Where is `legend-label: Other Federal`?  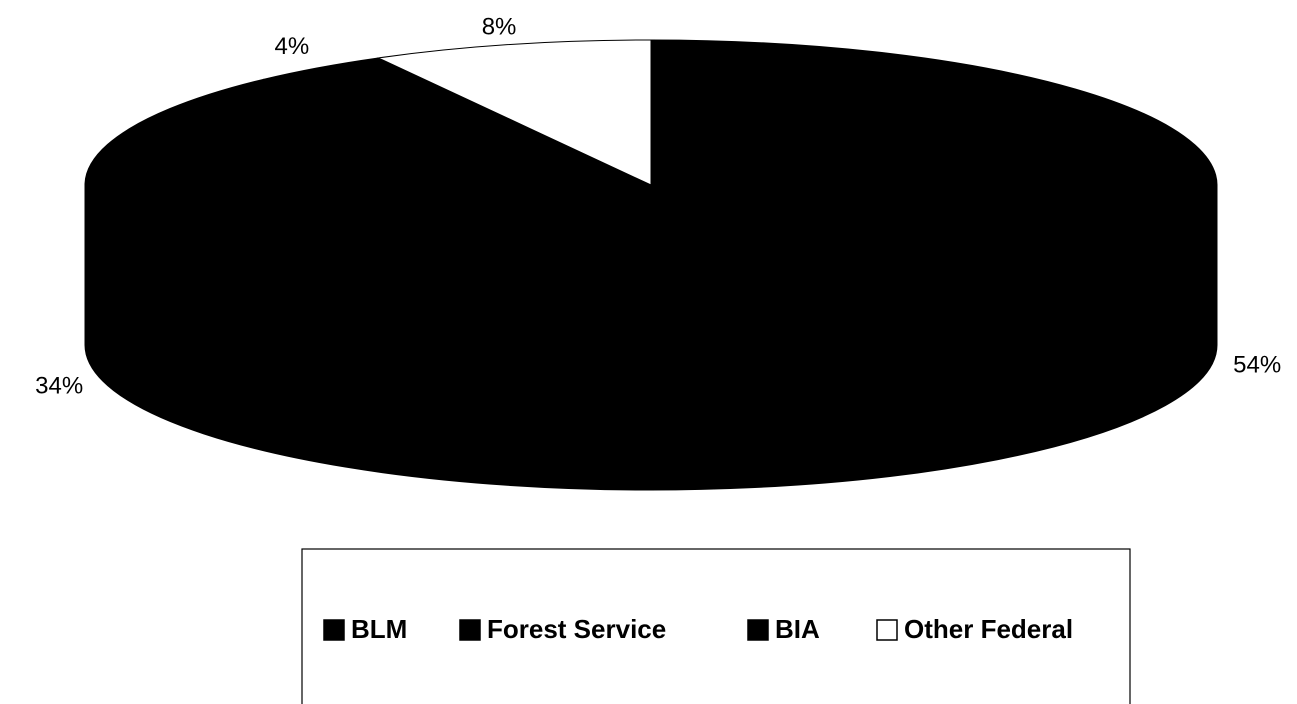 legend-label: Other Federal is located at coordinates (988, 629).